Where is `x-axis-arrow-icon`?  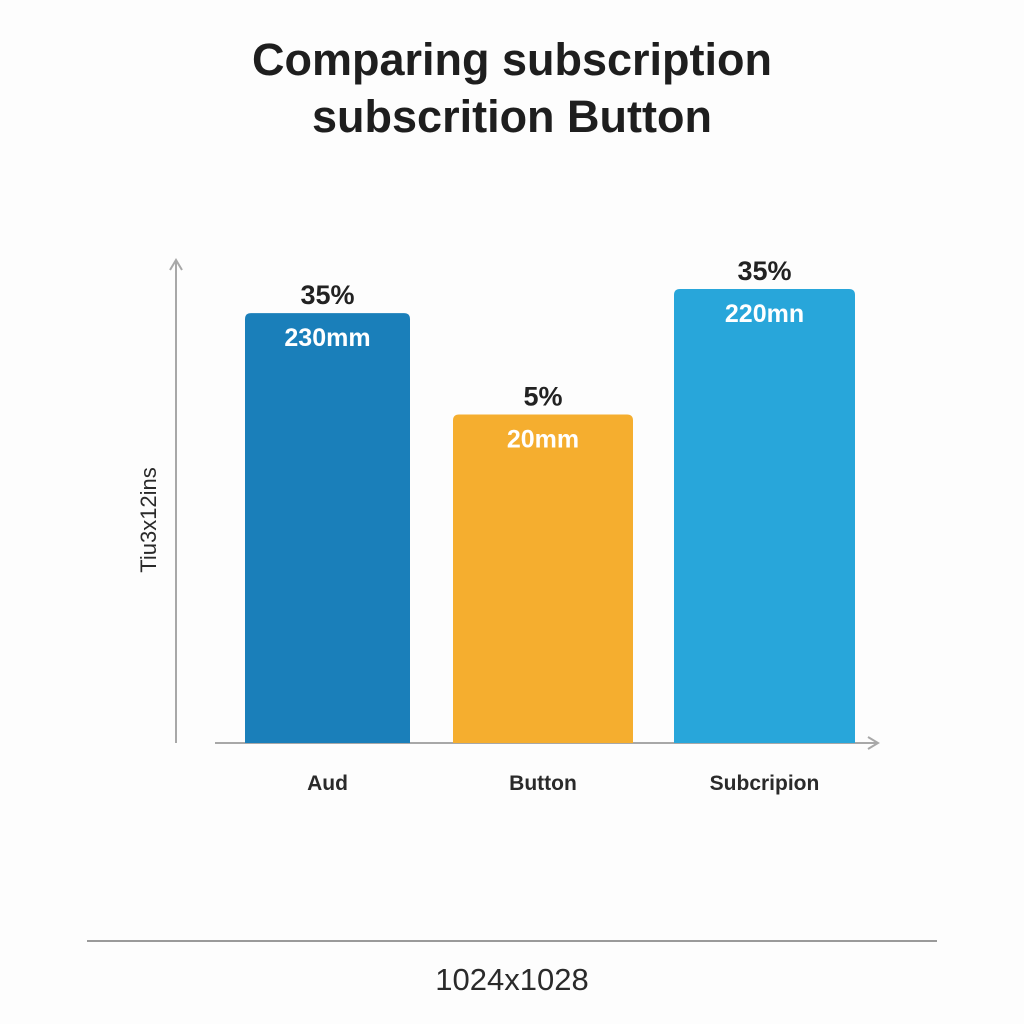
x-axis-arrow-icon is located at coordinates (873, 743).